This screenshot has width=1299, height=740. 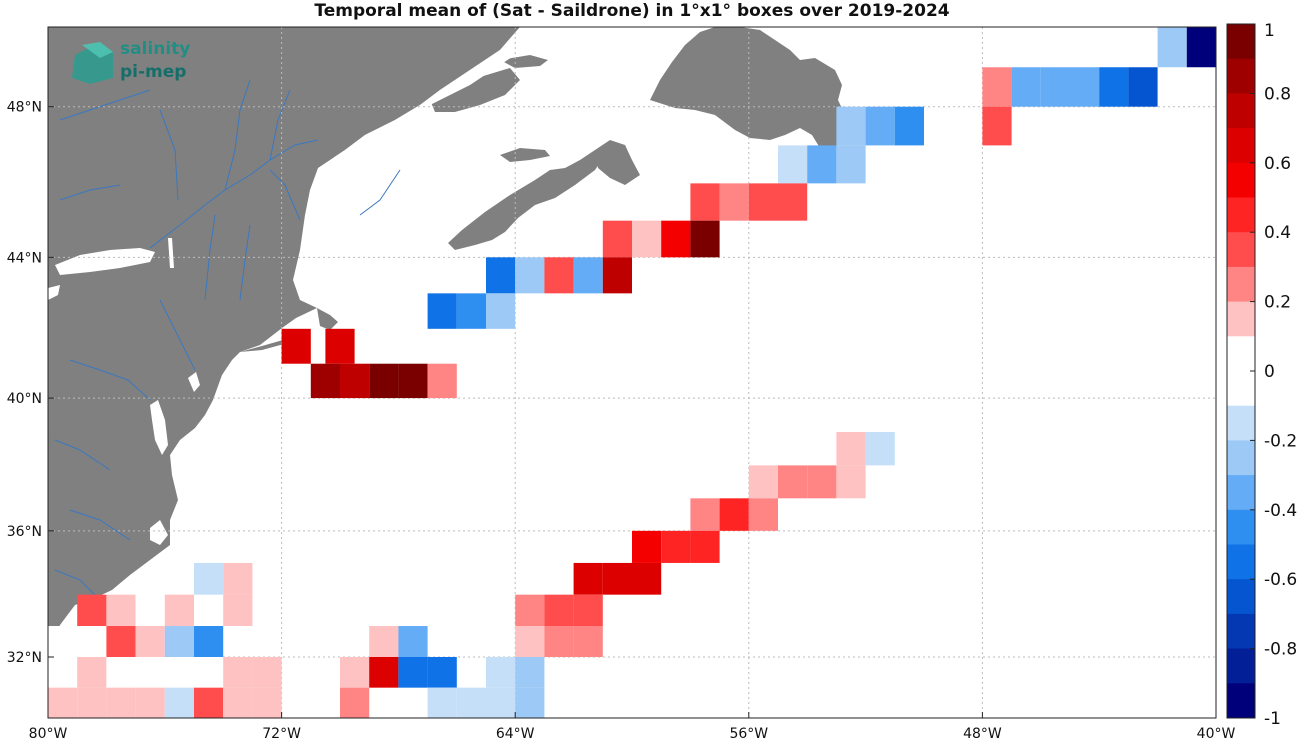 I want to click on colorbar-tick-label: -0.2, so click(x=1280, y=441).